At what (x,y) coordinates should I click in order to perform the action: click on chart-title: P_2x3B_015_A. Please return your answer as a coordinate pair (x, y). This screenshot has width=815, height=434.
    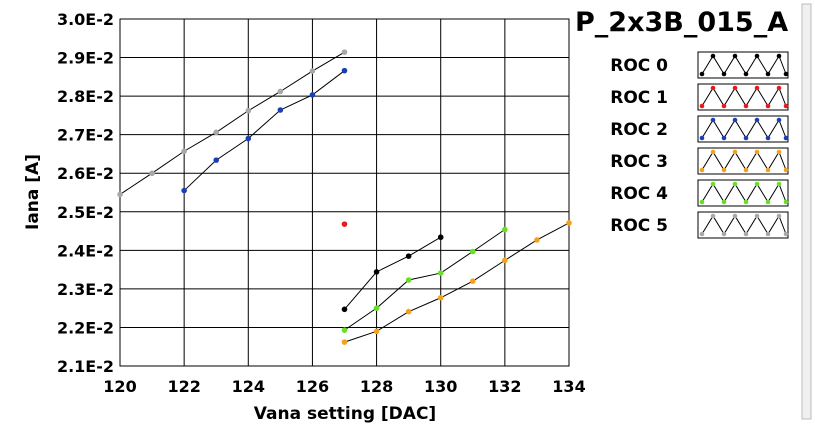
    Looking at the image, I should click on (681, 22).